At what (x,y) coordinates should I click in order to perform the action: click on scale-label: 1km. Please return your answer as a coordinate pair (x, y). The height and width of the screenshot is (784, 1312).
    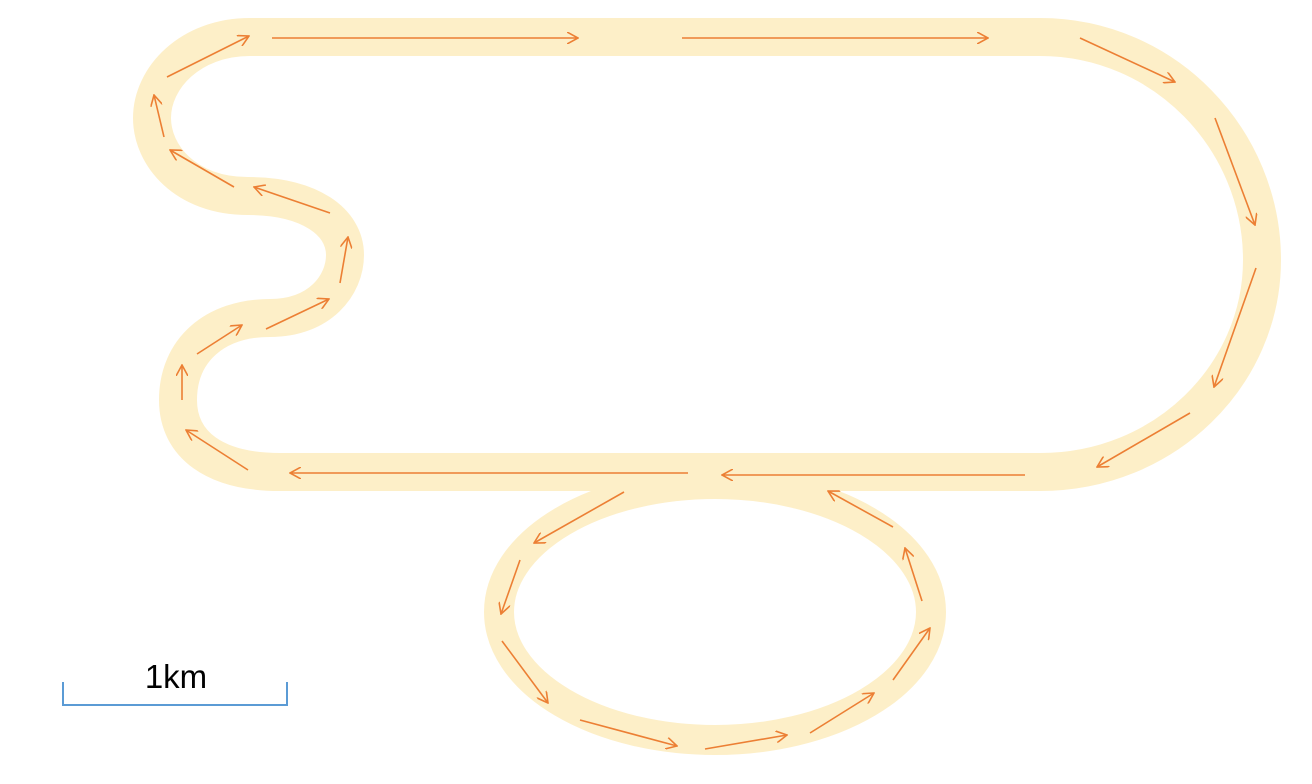
    Looking at the image, I should click on (176, 676).